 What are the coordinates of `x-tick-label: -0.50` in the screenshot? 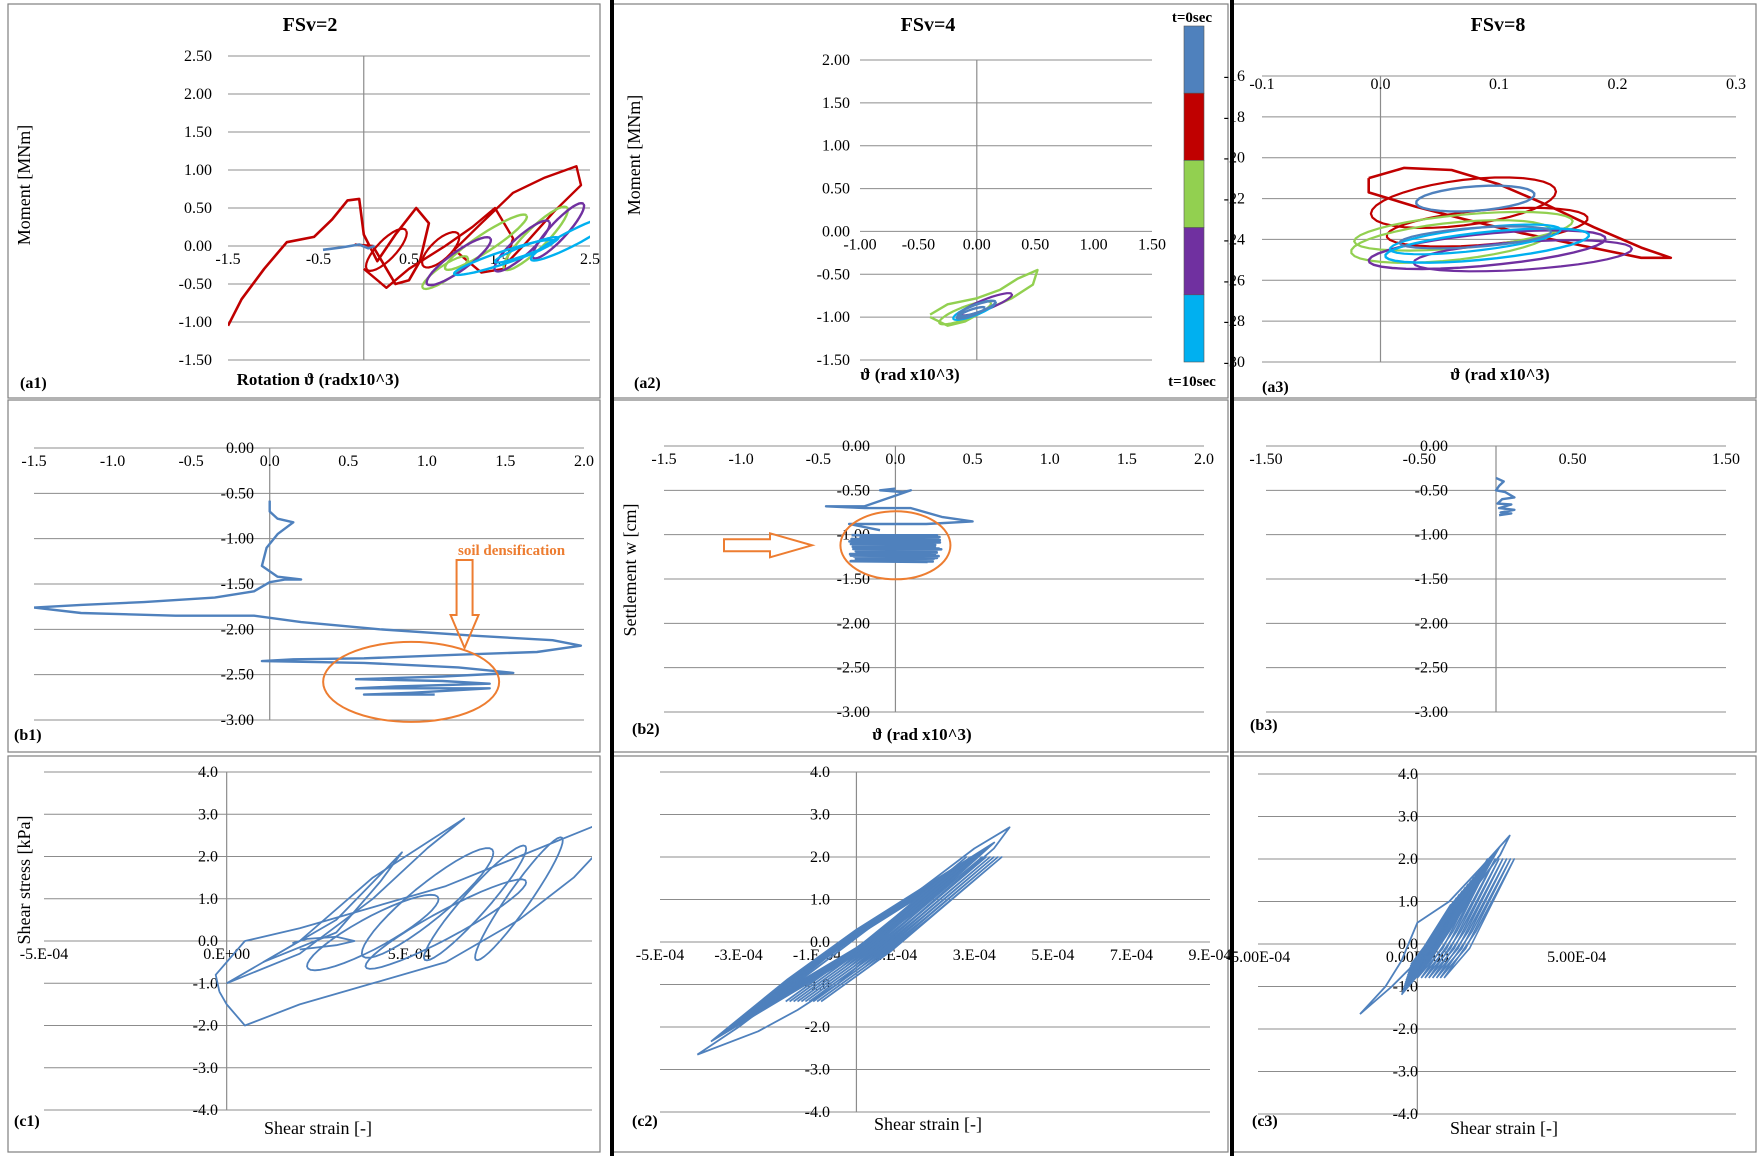 It's located at (1419, 459).